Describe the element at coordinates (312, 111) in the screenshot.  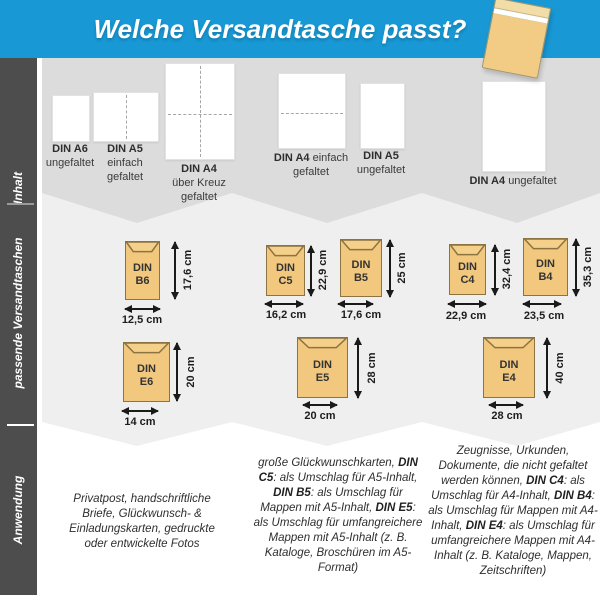
I see `paper-din-a4-einfach` at that location.